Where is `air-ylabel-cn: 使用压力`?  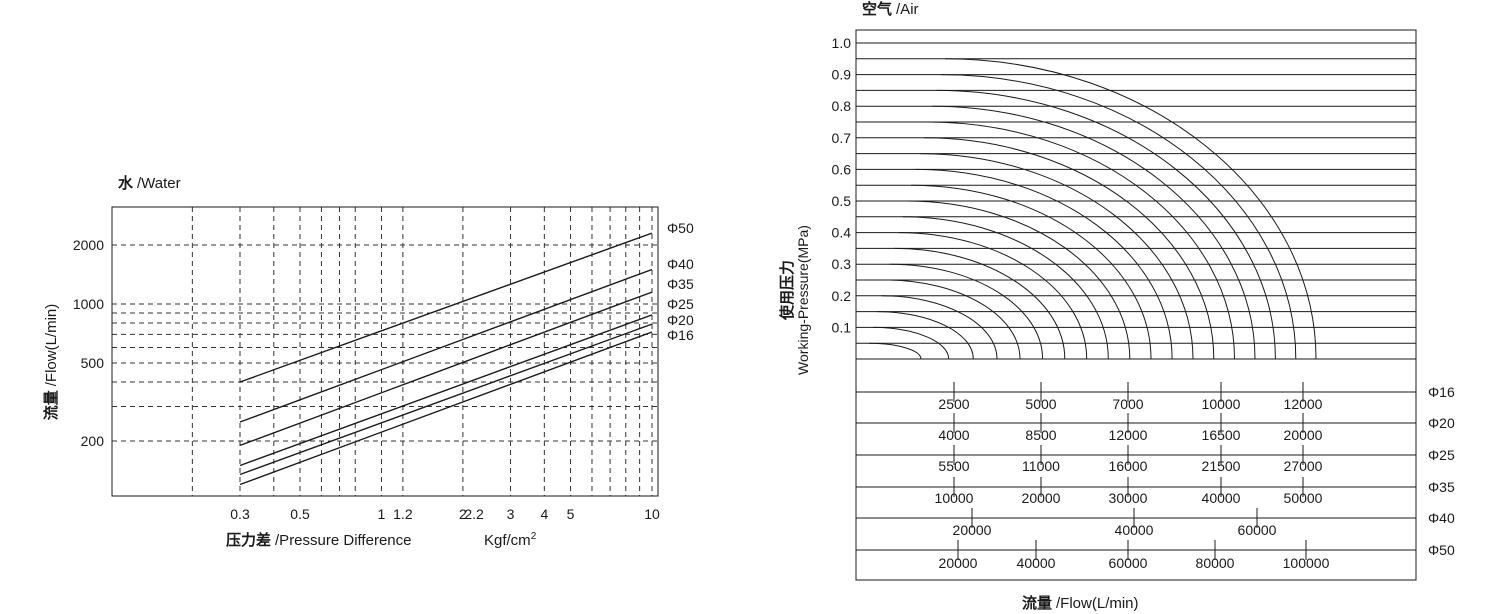 air-ylabel-cn: 使用压力 is located at coordinates (787, 290).